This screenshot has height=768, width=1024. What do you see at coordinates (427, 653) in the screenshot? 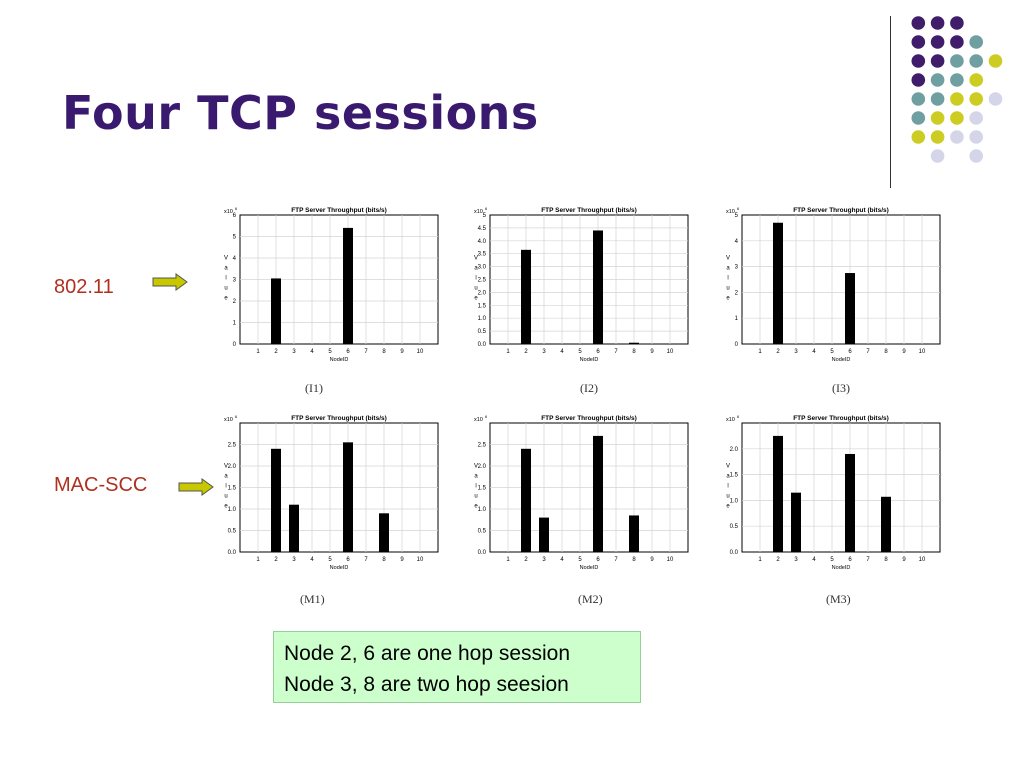
I see `note-line: Node 2, 6 are one hop session` at bounding box center [427, 653].